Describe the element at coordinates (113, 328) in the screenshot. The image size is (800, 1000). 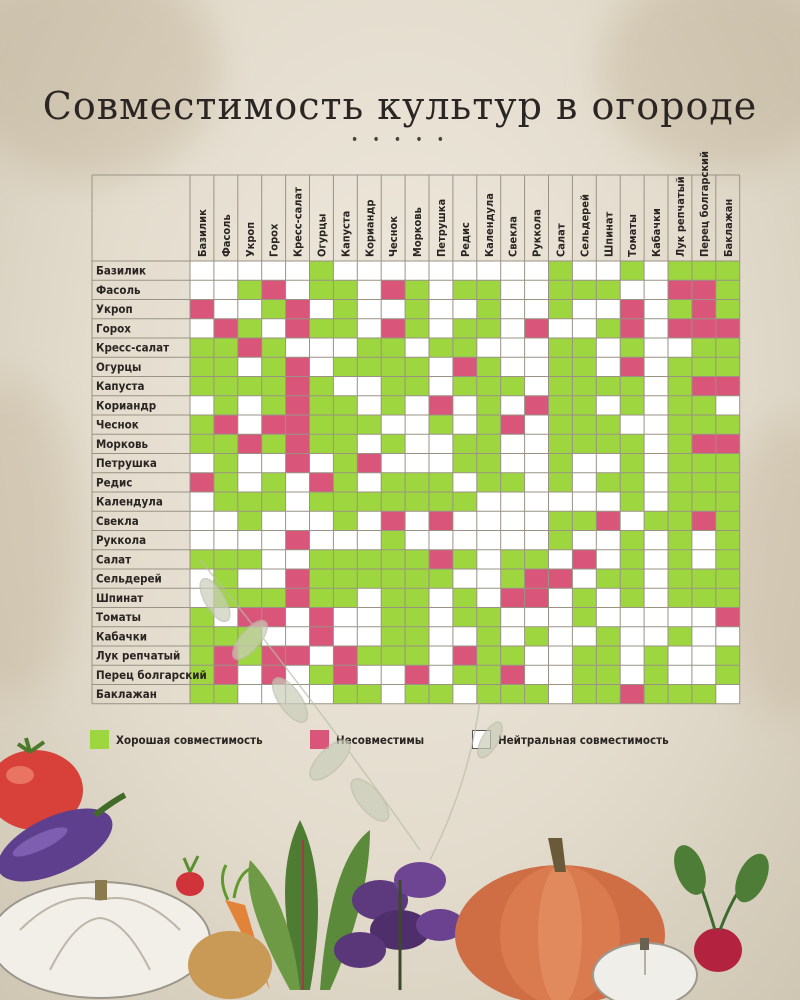
I see `row-label: Горох` at that location.